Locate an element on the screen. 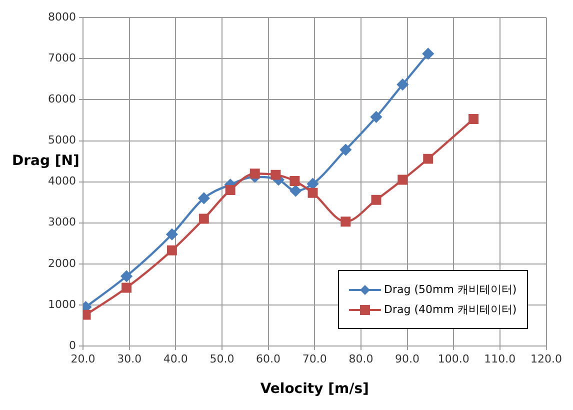  x-tick-label: 70.0 is located at coordinates (314, 359).